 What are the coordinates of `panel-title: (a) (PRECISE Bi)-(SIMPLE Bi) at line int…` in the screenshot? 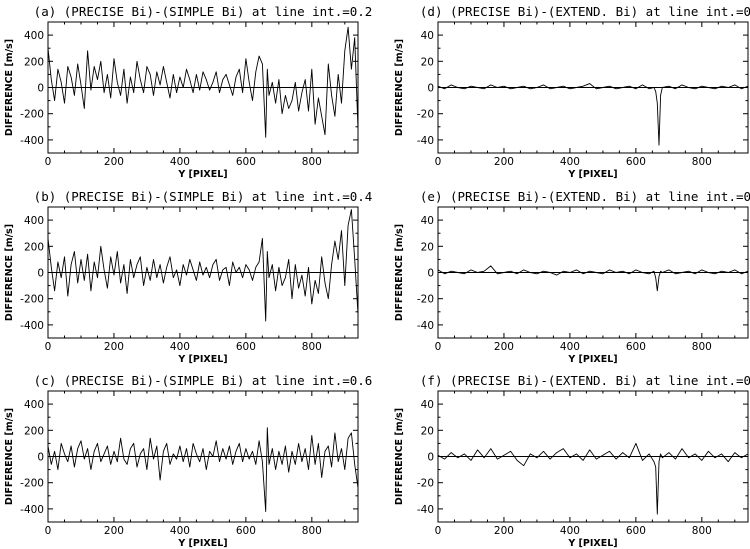 It's located at (203, 11).